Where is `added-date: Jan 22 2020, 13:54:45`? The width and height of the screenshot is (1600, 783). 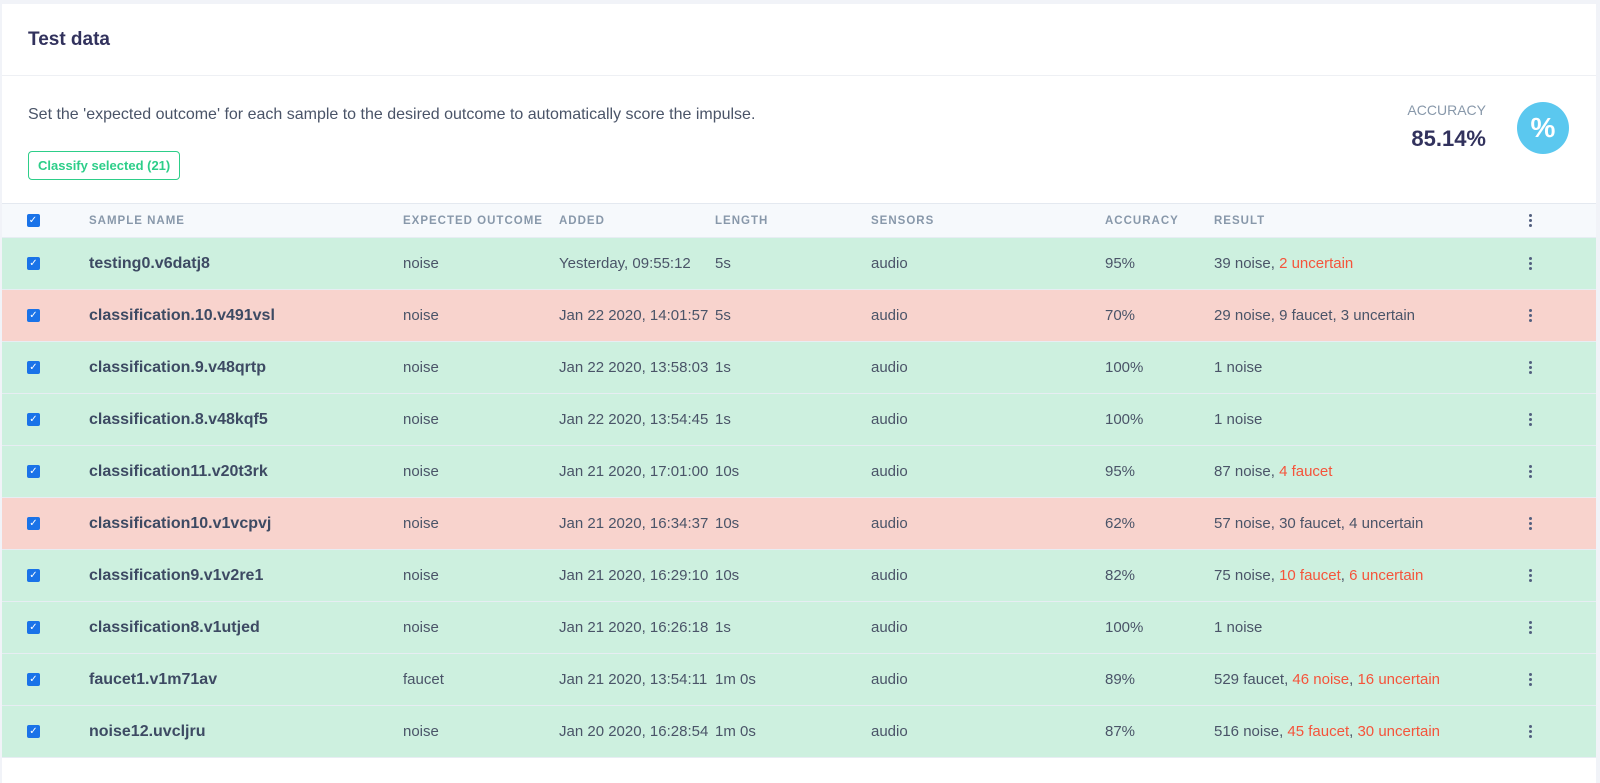
added-date: Jan 22 2020, 13:54:45 is located at coordinates (634, 419).